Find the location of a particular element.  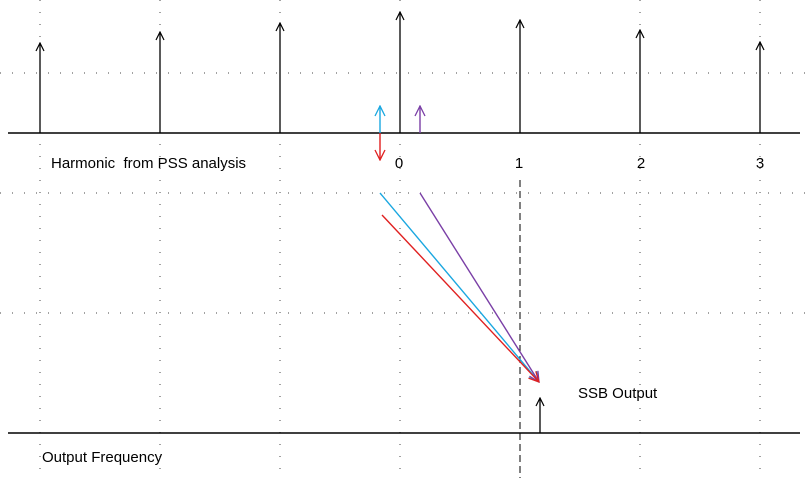

harmonic-axis-label: Harmonic from PSS analysis is located at coordinates (148, 163).